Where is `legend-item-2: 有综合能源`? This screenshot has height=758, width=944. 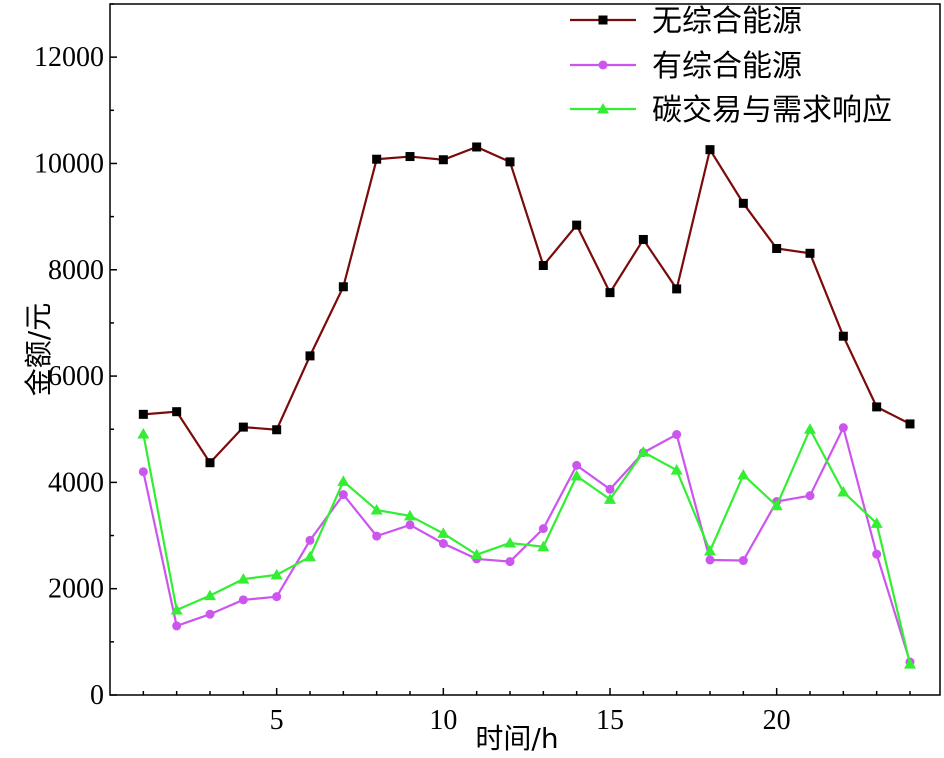 legend-item-2: 有综合能源 is located at coordinates (686, 66).